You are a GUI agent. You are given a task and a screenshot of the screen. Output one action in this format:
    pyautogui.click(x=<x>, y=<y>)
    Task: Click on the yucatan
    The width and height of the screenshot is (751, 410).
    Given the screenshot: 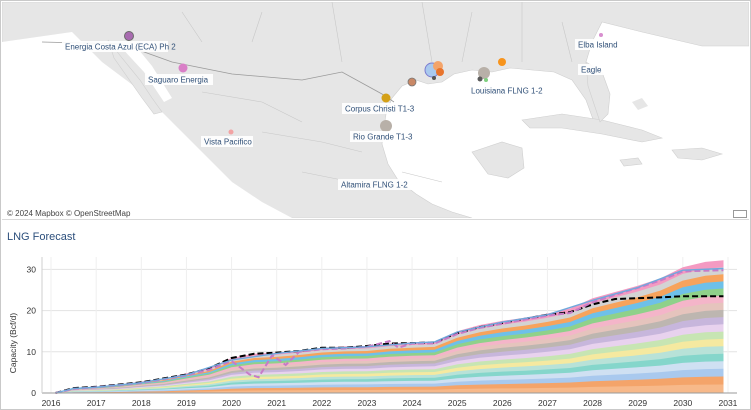 What is the action you would take?
    pyautogui.click(x=498, y=160)
    